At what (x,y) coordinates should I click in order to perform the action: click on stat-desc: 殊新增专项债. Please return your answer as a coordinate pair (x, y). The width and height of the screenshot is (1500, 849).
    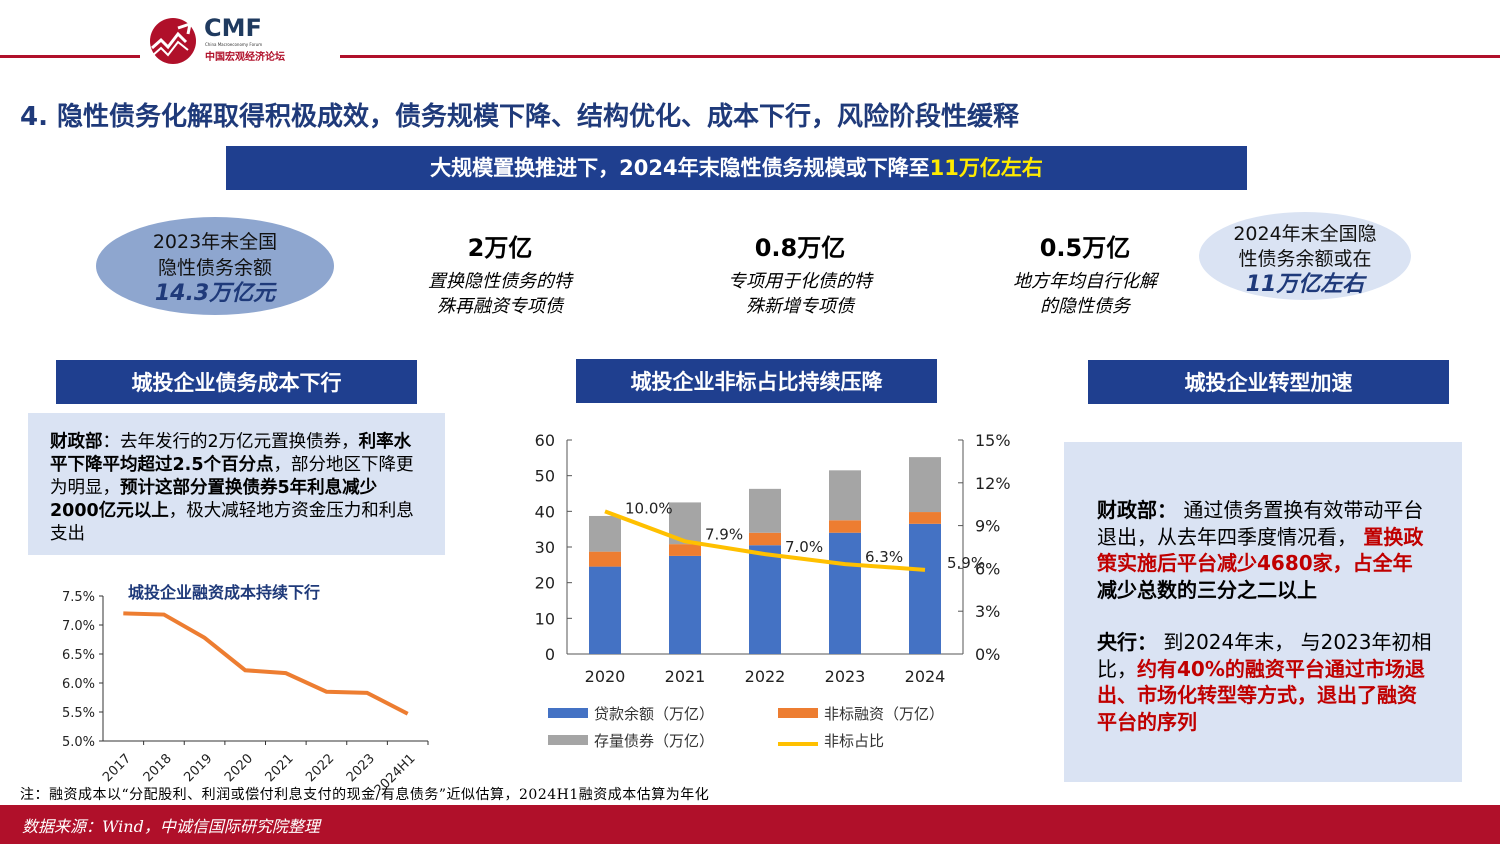
    Looking at the image, I should click on (800, 306).